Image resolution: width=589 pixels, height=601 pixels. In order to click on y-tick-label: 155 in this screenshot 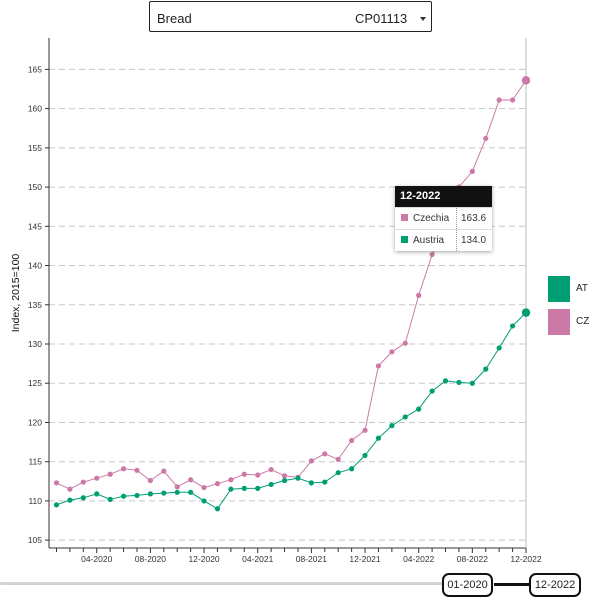, I will do `click(35, 148)`.